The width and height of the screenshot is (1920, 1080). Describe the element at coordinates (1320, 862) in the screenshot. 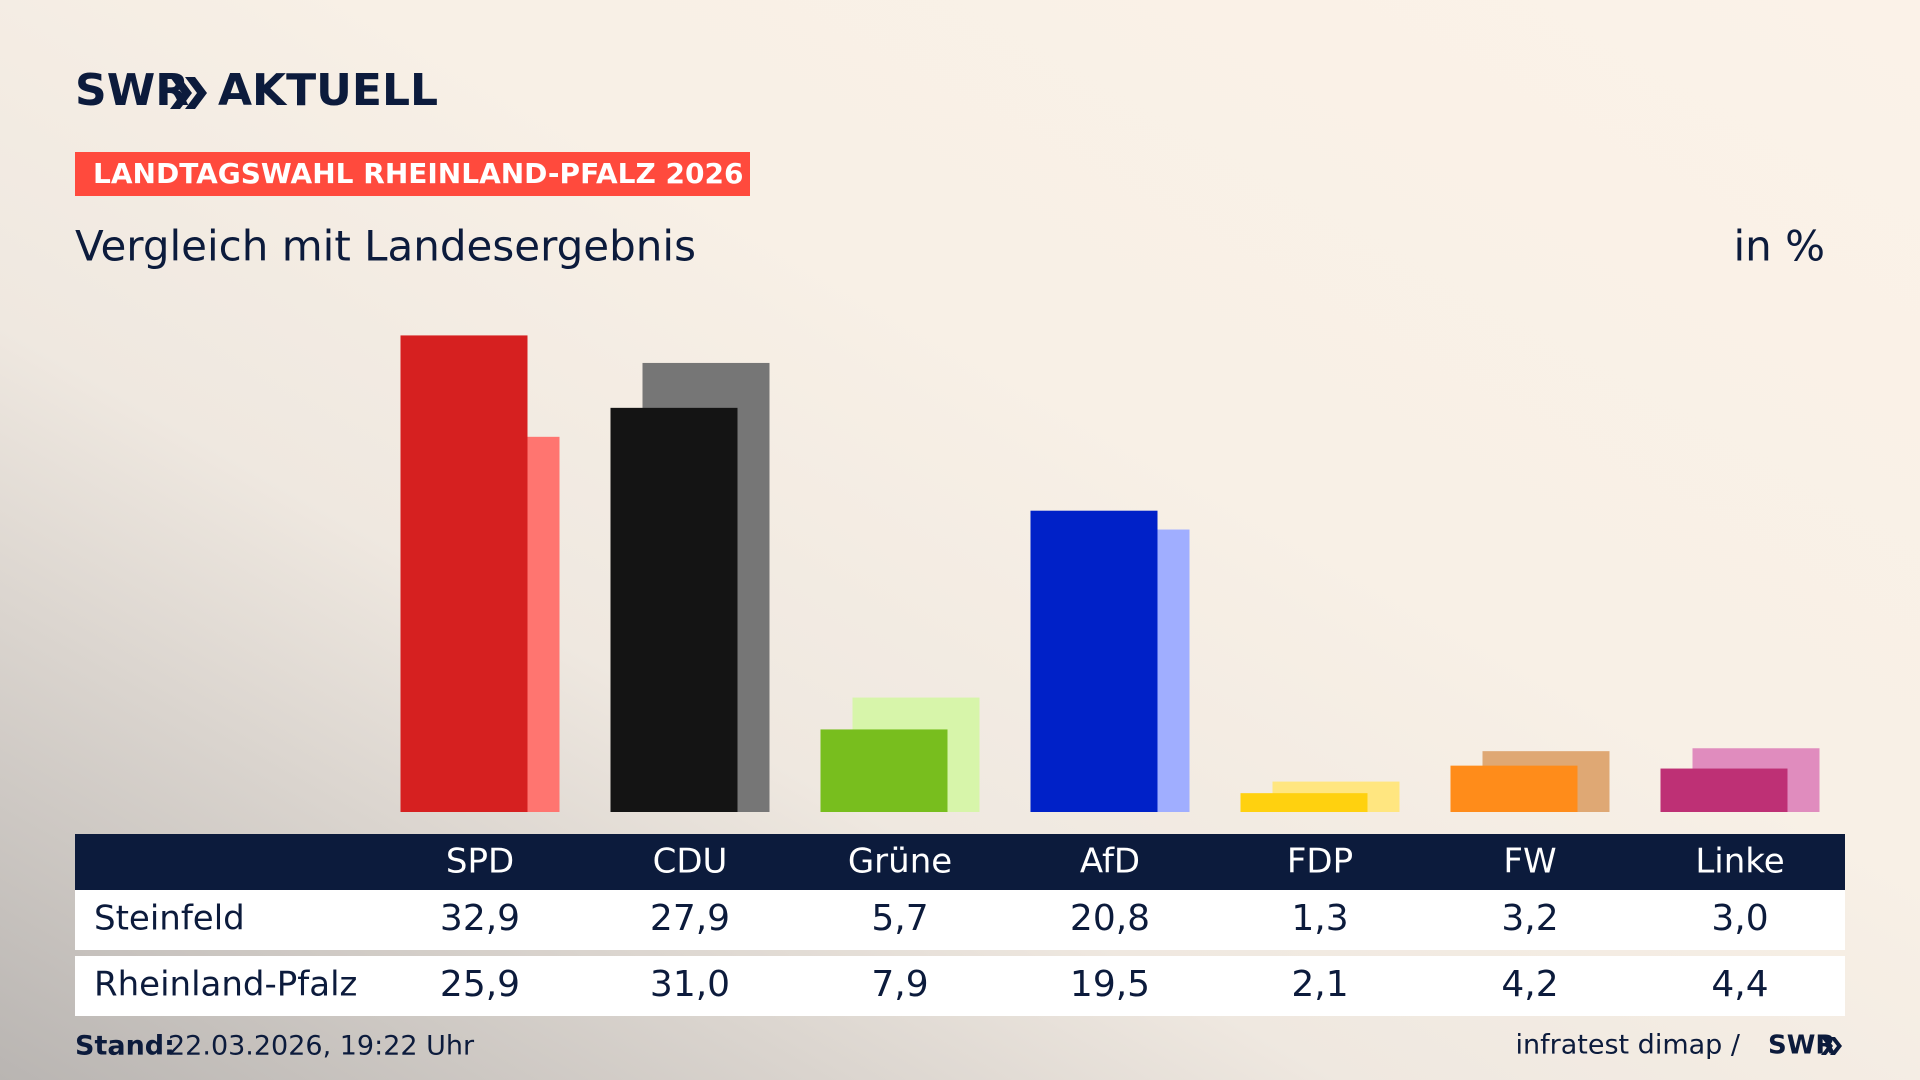

I see `category-label: FDP` at that location.